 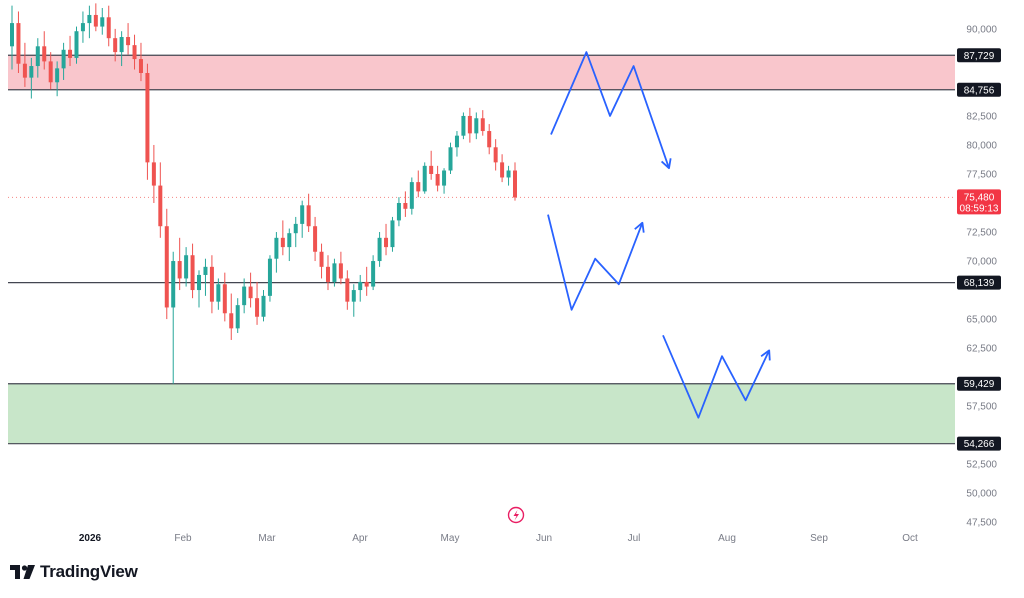 What do you see at coordinates (481, 413) in the screenshot?
I see `support-zone` at bounding box center [481, 413].